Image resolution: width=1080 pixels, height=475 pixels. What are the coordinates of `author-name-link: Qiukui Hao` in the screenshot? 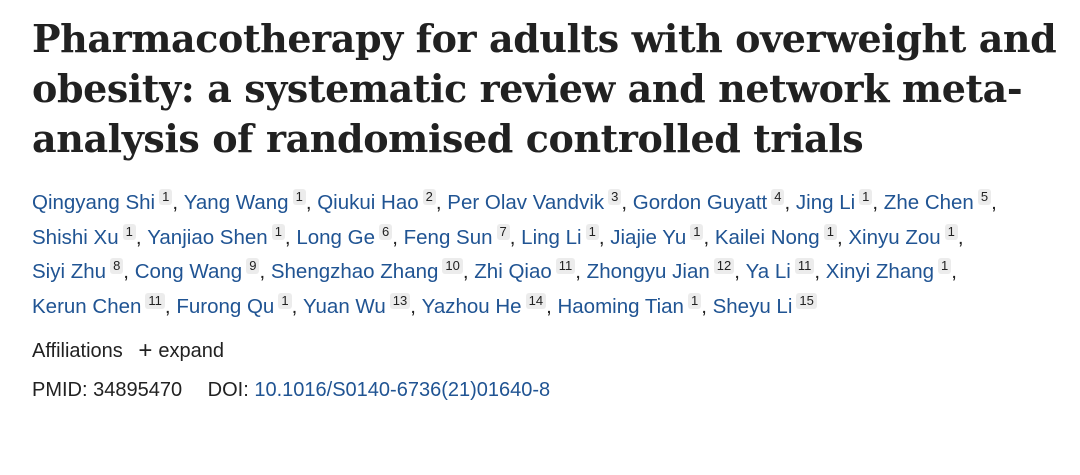 It's located at (368, 202).